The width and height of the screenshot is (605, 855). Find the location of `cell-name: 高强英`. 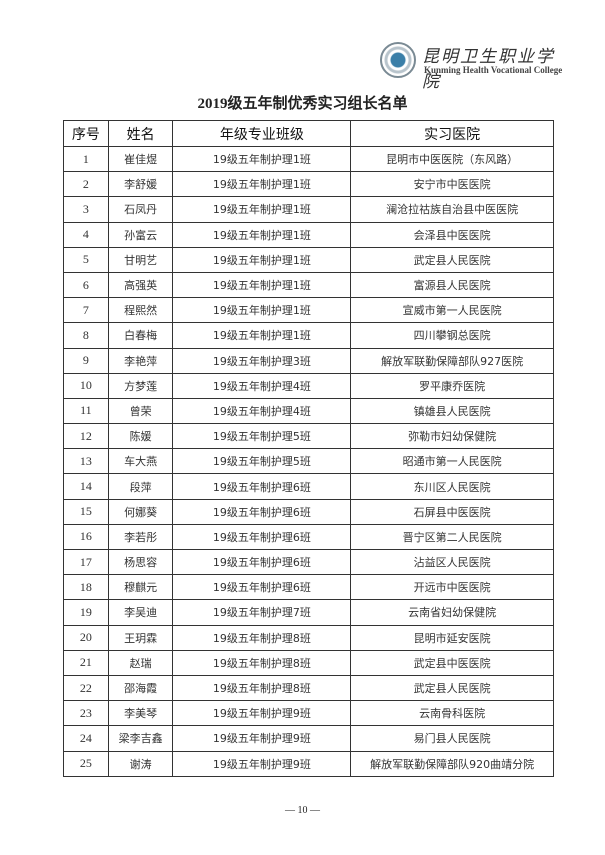

cell-name: 高强英 is located at coordinates (140, 285).